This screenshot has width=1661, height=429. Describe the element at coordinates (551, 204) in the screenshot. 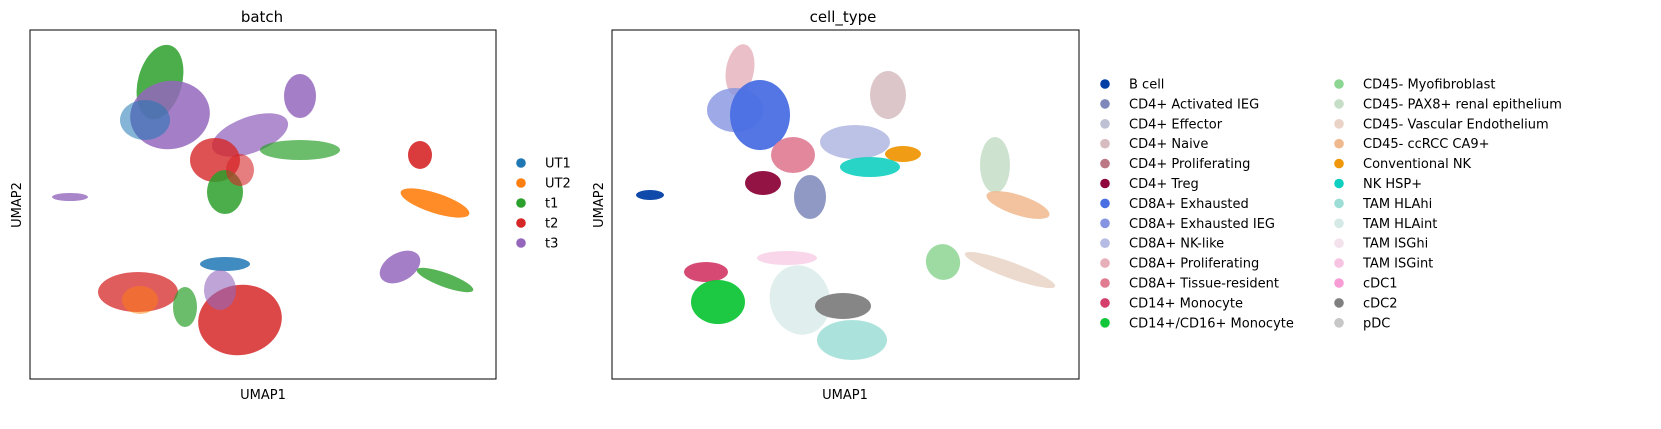

I see `legend-label: t1` at that location.